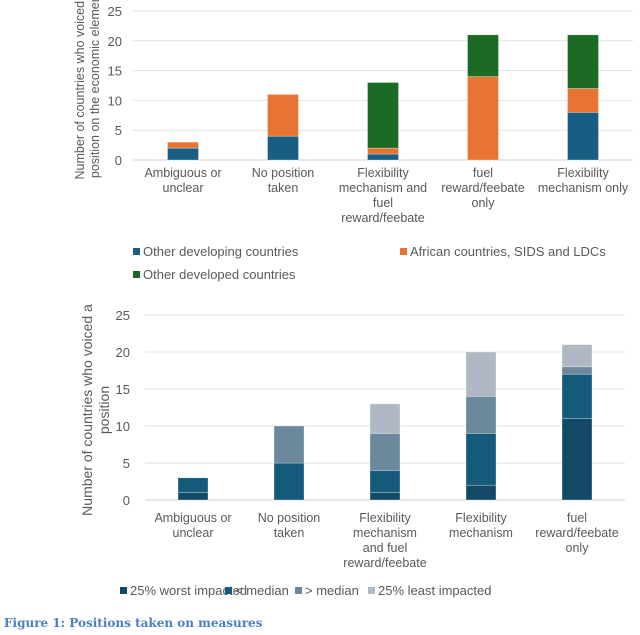  I want to click on legend-label: 25% worst impacted, so click(188, 590).